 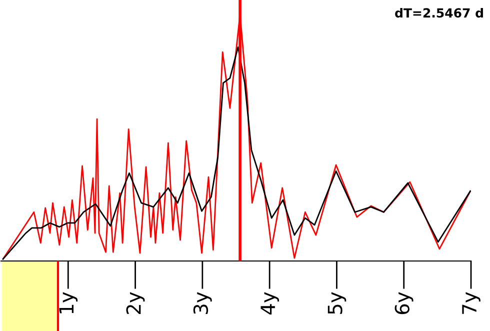 What do you see at coordinates (68, 303) in the screenshot?
I see `x-tick-label: 1y` at bounding box center [68, 303].